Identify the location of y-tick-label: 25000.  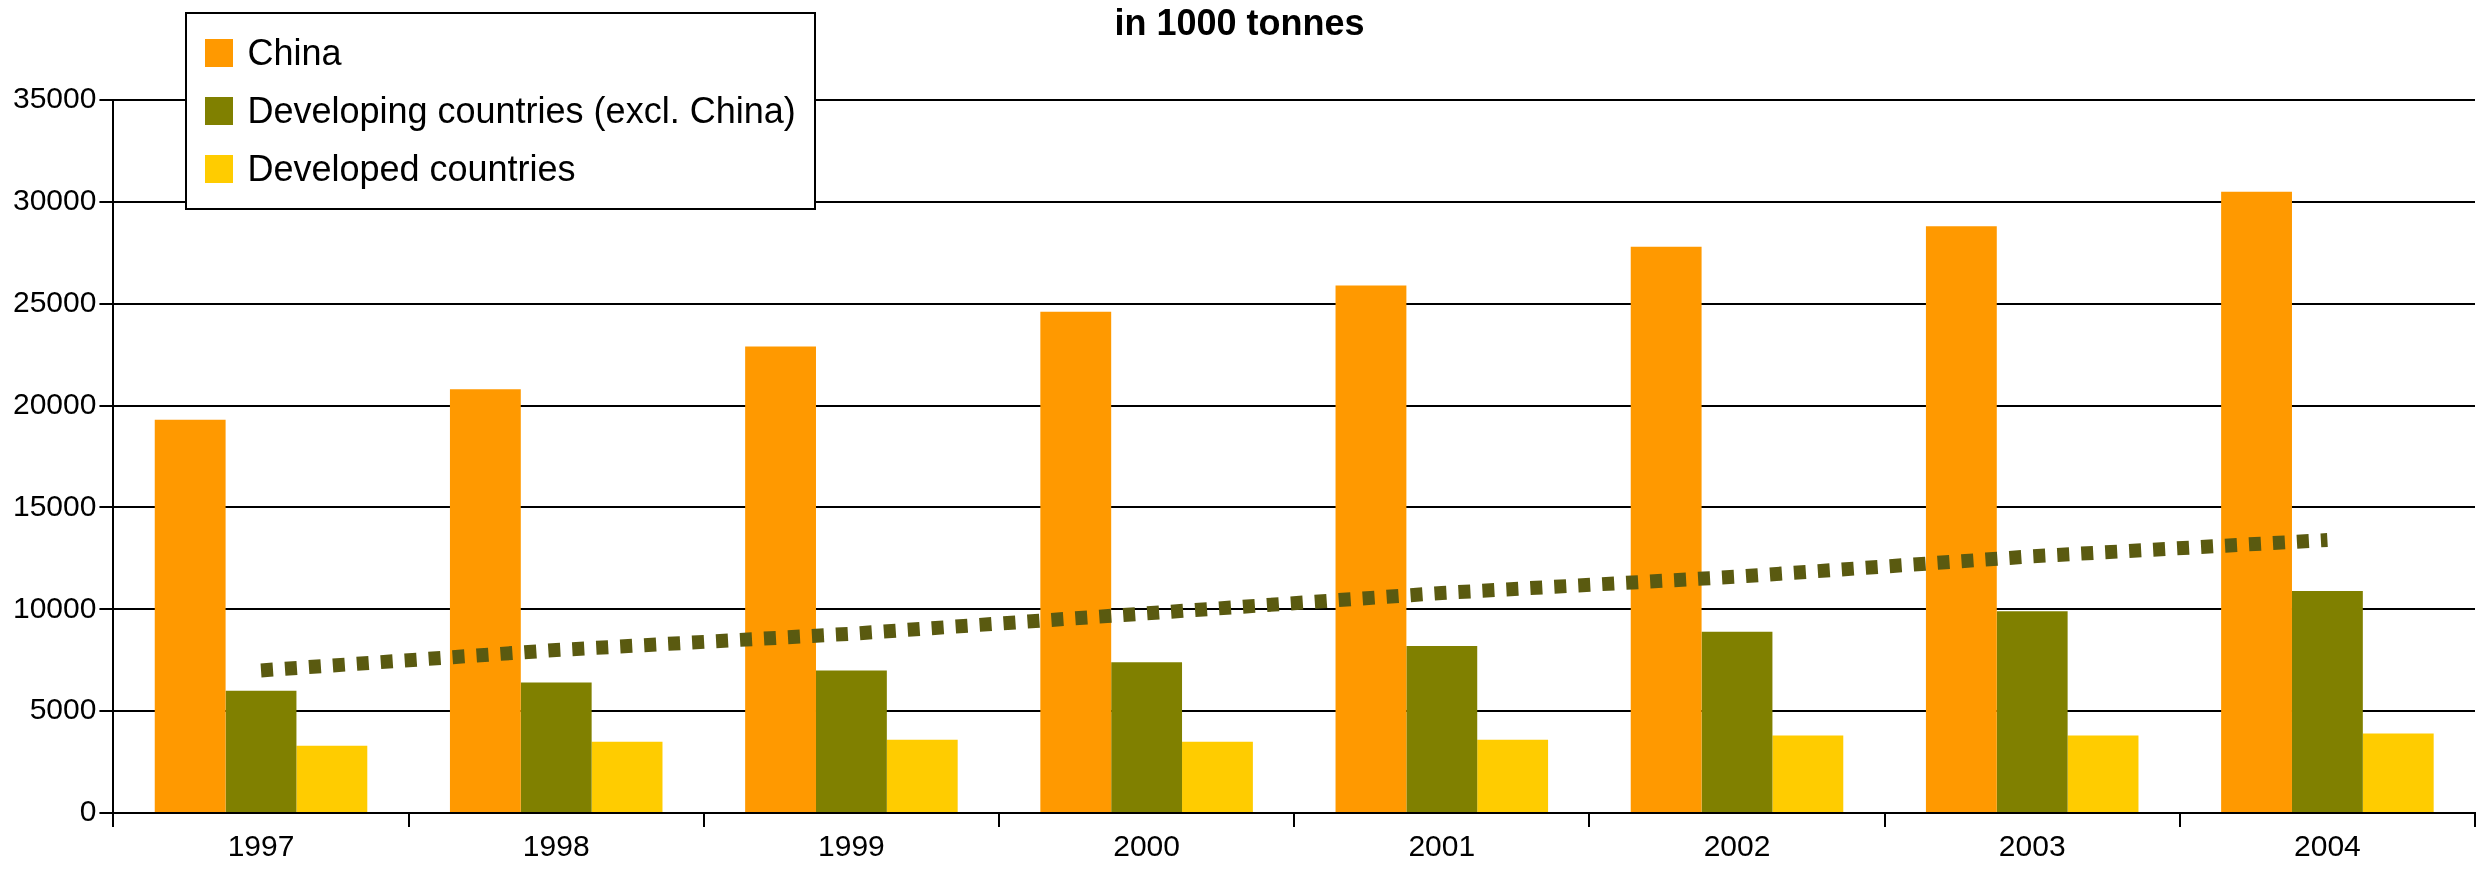
(54, 301).